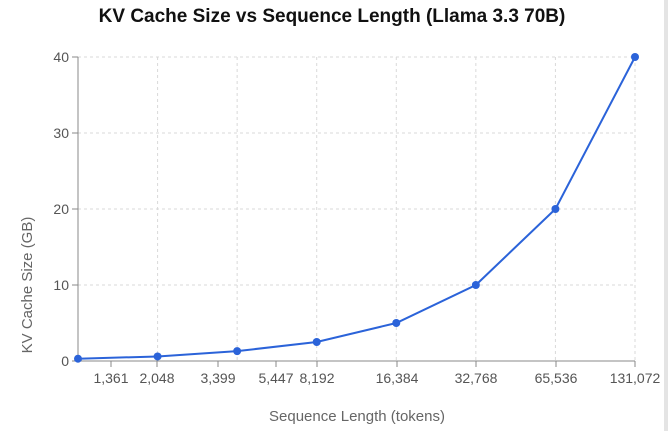 This screenshot has height=431, width=668. Describe the element at coordinates (61, 57) in the screenshot. I see `y-tick-label: 40` at that location.